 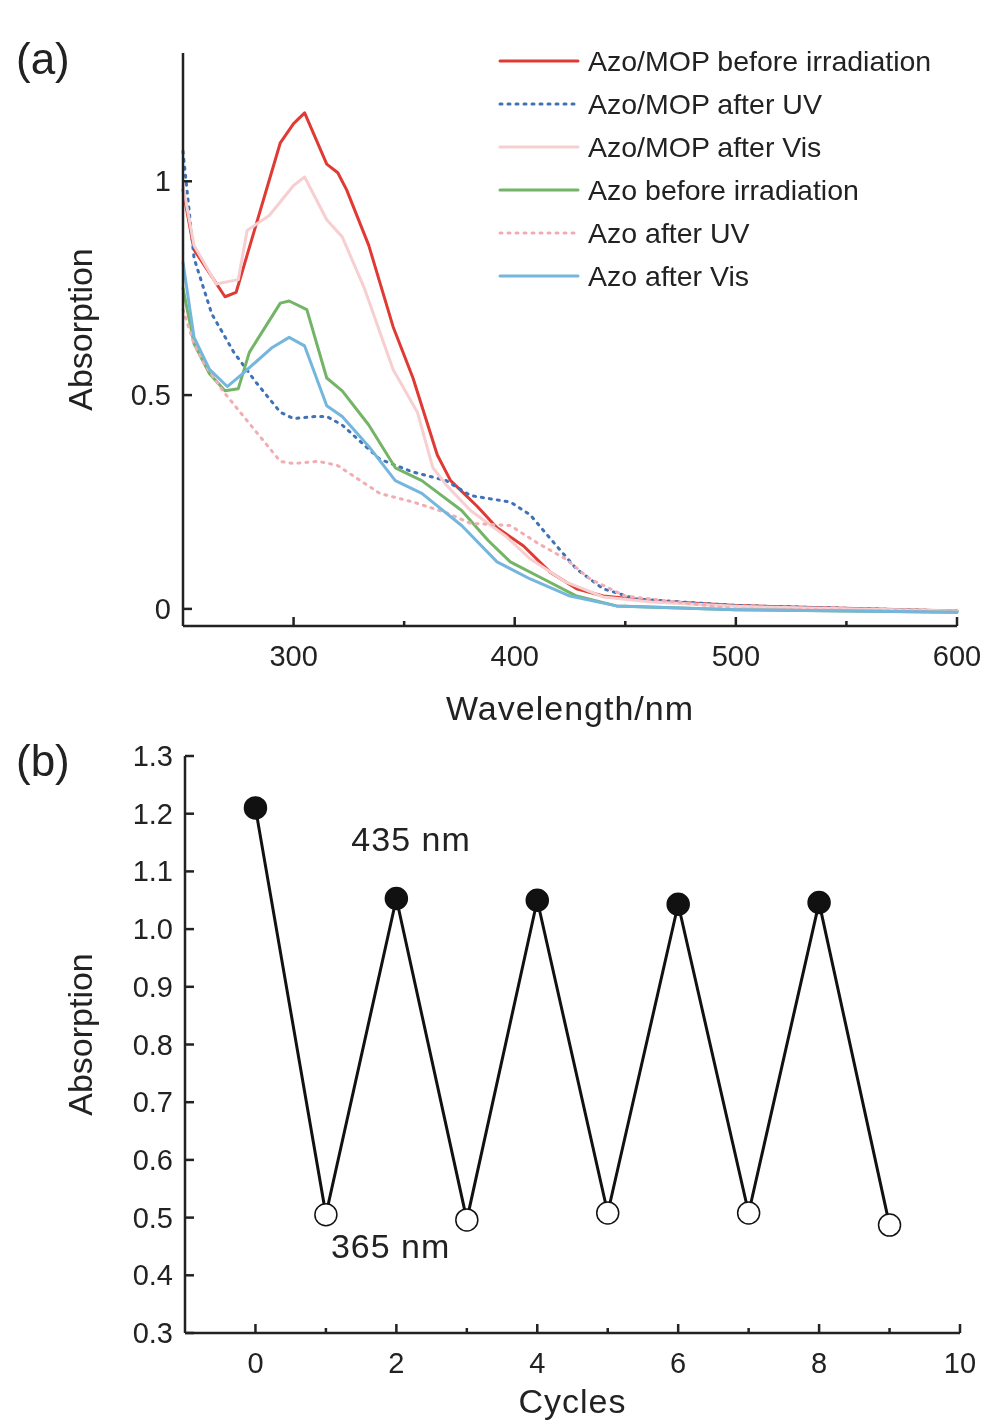 I want to click on chart-title: (a), so click(x=43, y=58).